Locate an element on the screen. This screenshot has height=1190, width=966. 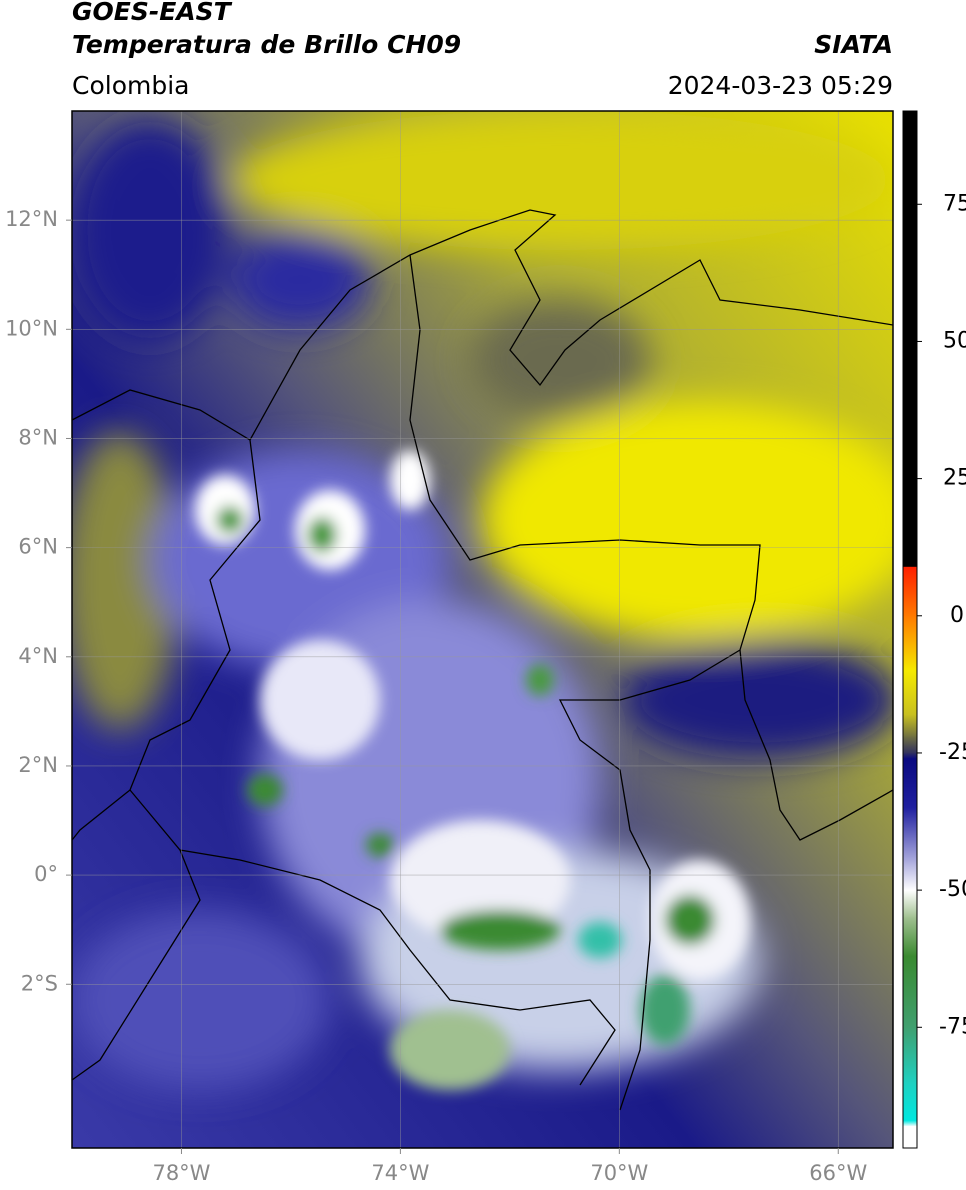
y-tick-label: 8°N is located at coordinates (38, 437).